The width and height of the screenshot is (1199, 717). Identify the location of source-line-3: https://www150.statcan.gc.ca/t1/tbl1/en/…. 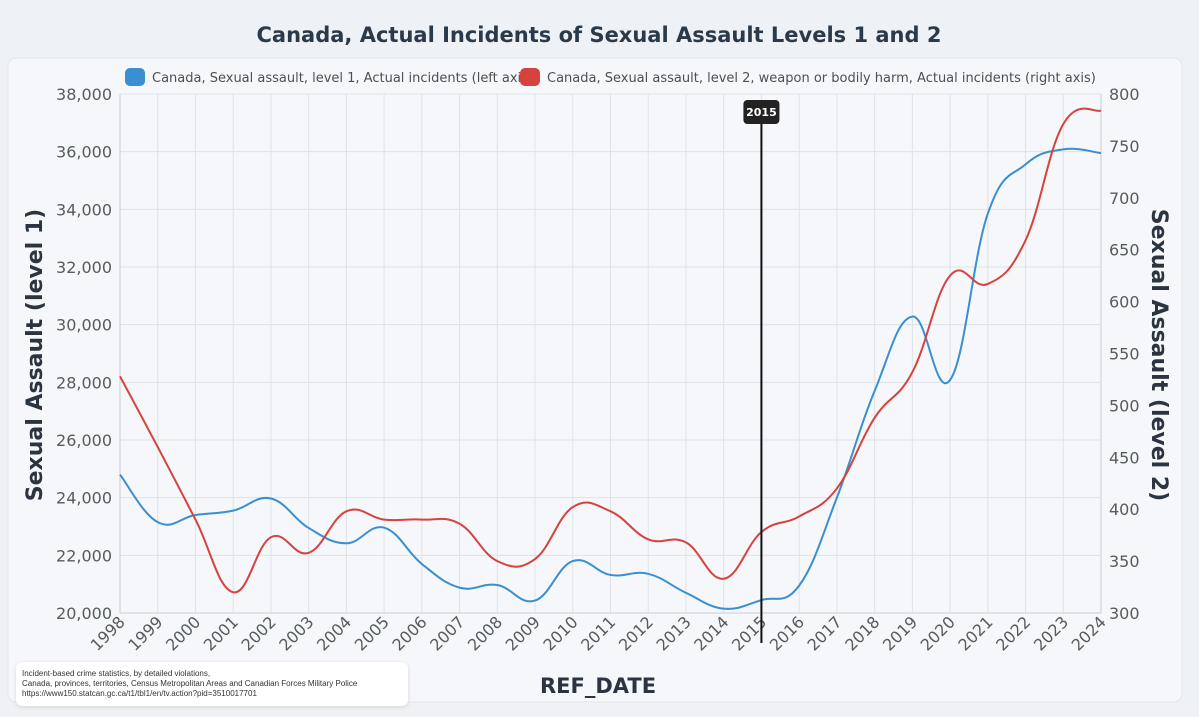
(139, 693).